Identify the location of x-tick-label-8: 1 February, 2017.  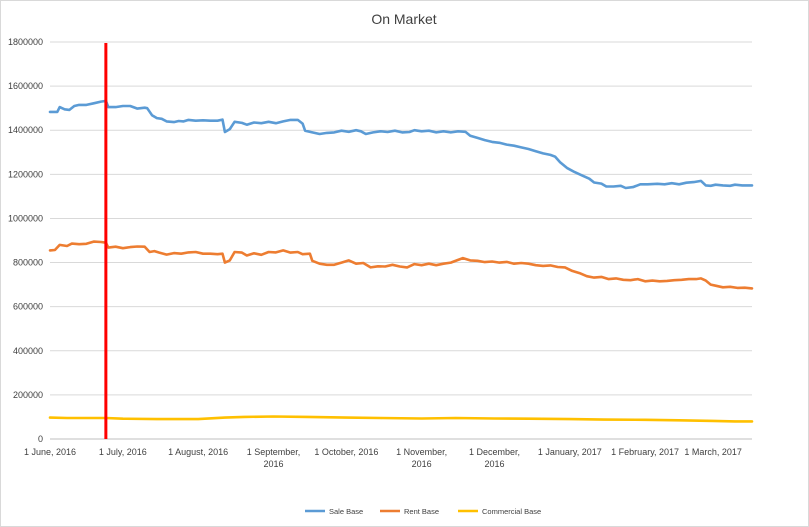
(645, 452).